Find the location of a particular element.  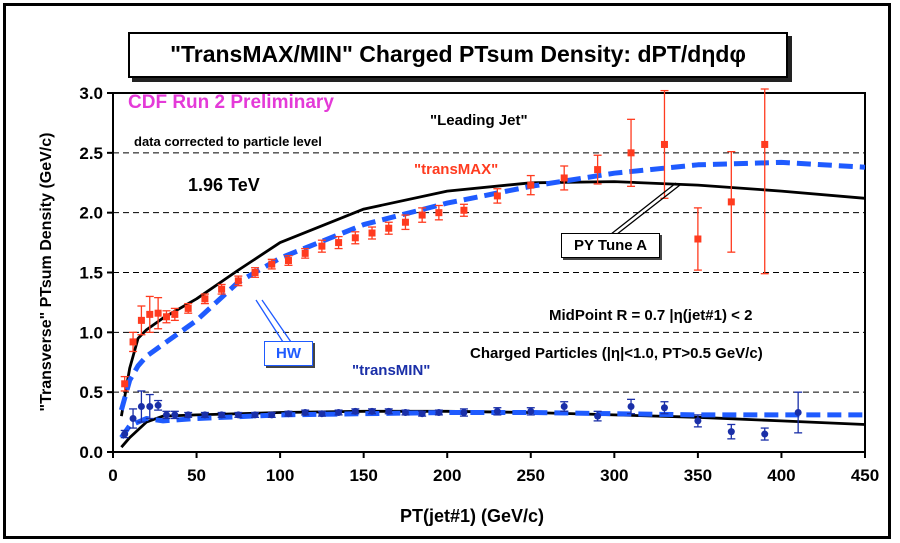

x-axis-label-wrap: PT(jet#1) (GeV/c) is located at coordinates (450, 516).